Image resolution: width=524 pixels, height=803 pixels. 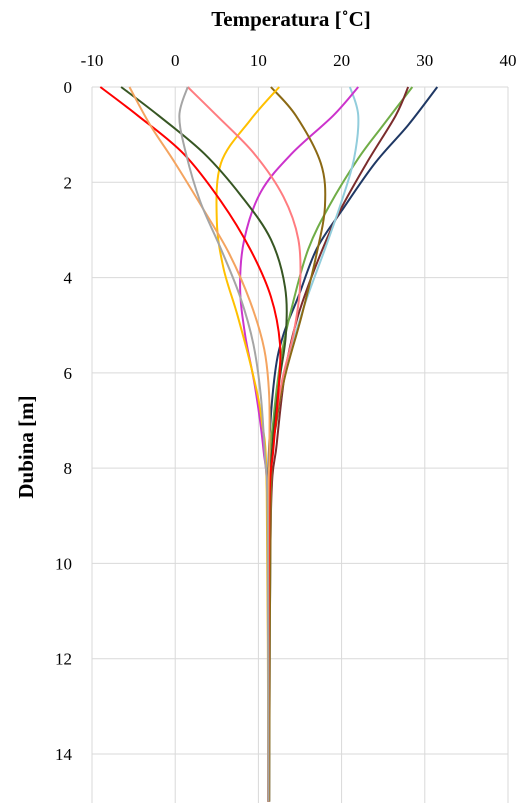 What do you see at coordinates (291, 19) in the screenshot?
I see `chart-title: Temperatura [˚C]` at bounding box center [291, 19].